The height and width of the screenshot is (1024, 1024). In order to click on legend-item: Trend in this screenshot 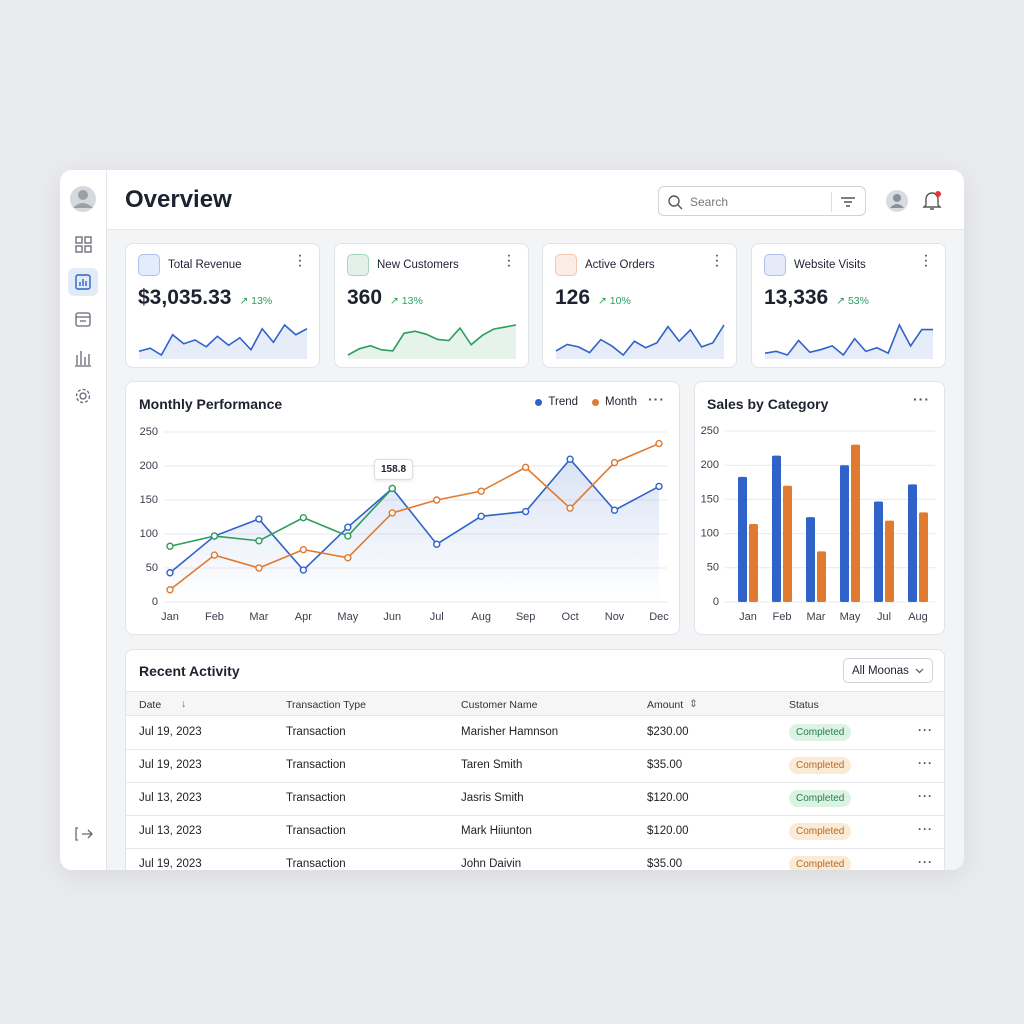, I will do `click(556, 402)`.